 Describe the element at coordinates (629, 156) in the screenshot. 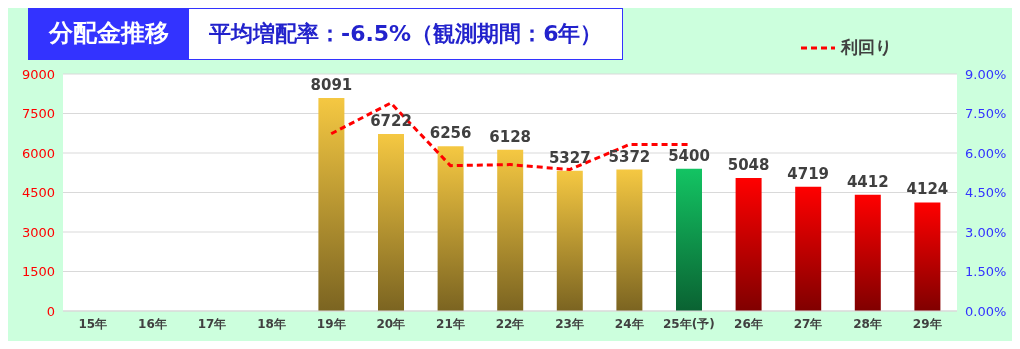

I see `data-label: 5372` at that location.